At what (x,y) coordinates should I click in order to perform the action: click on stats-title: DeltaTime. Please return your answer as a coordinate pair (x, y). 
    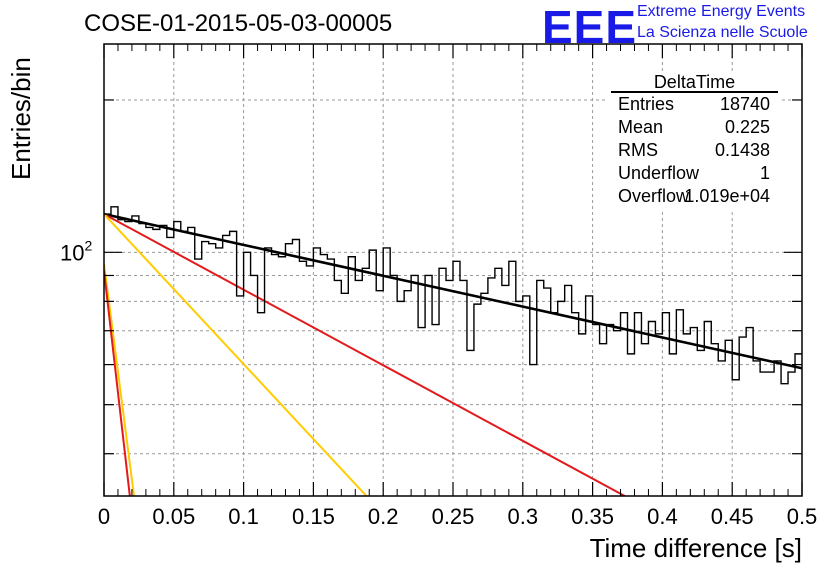
    Looking at the image, I should click on (694, 82).